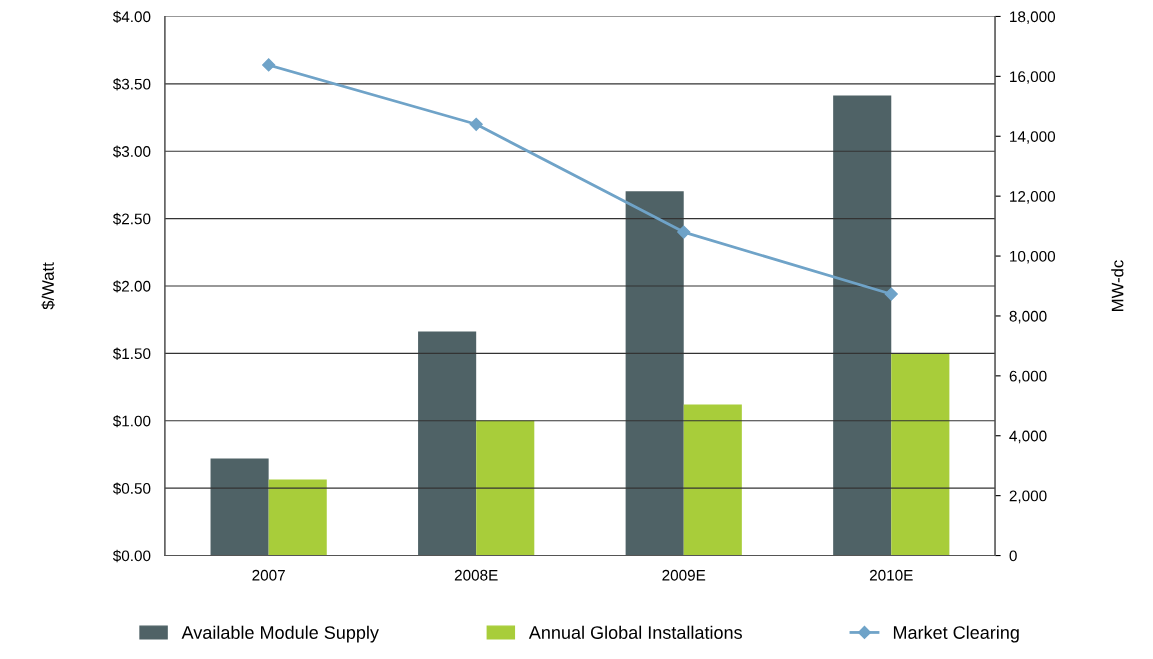 This screenshot has width=1153, height=659. I want to click on x-tick-label: 2008E, so click(476, 575).